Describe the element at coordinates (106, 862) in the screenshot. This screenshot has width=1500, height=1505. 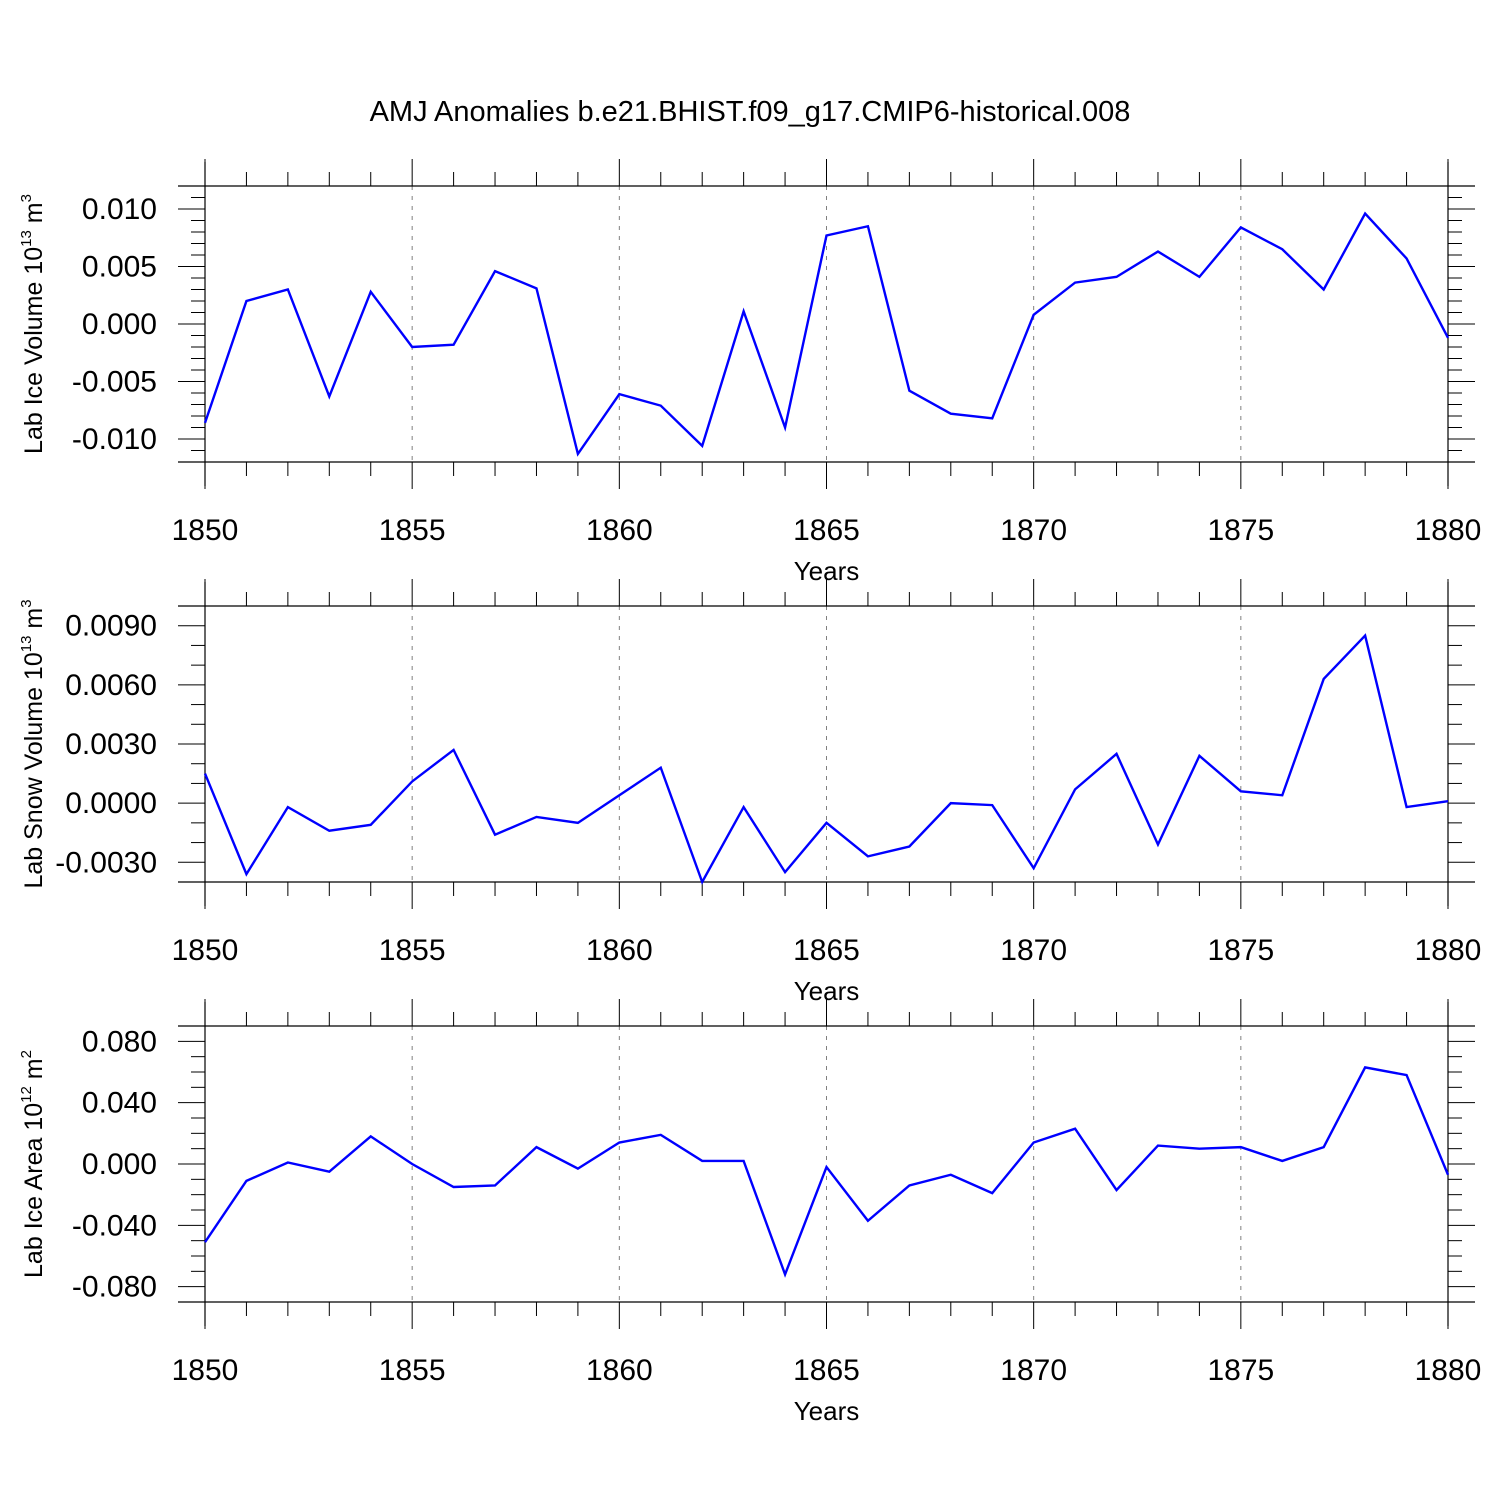
I see `y-tick-label: -0.0030` at that location.